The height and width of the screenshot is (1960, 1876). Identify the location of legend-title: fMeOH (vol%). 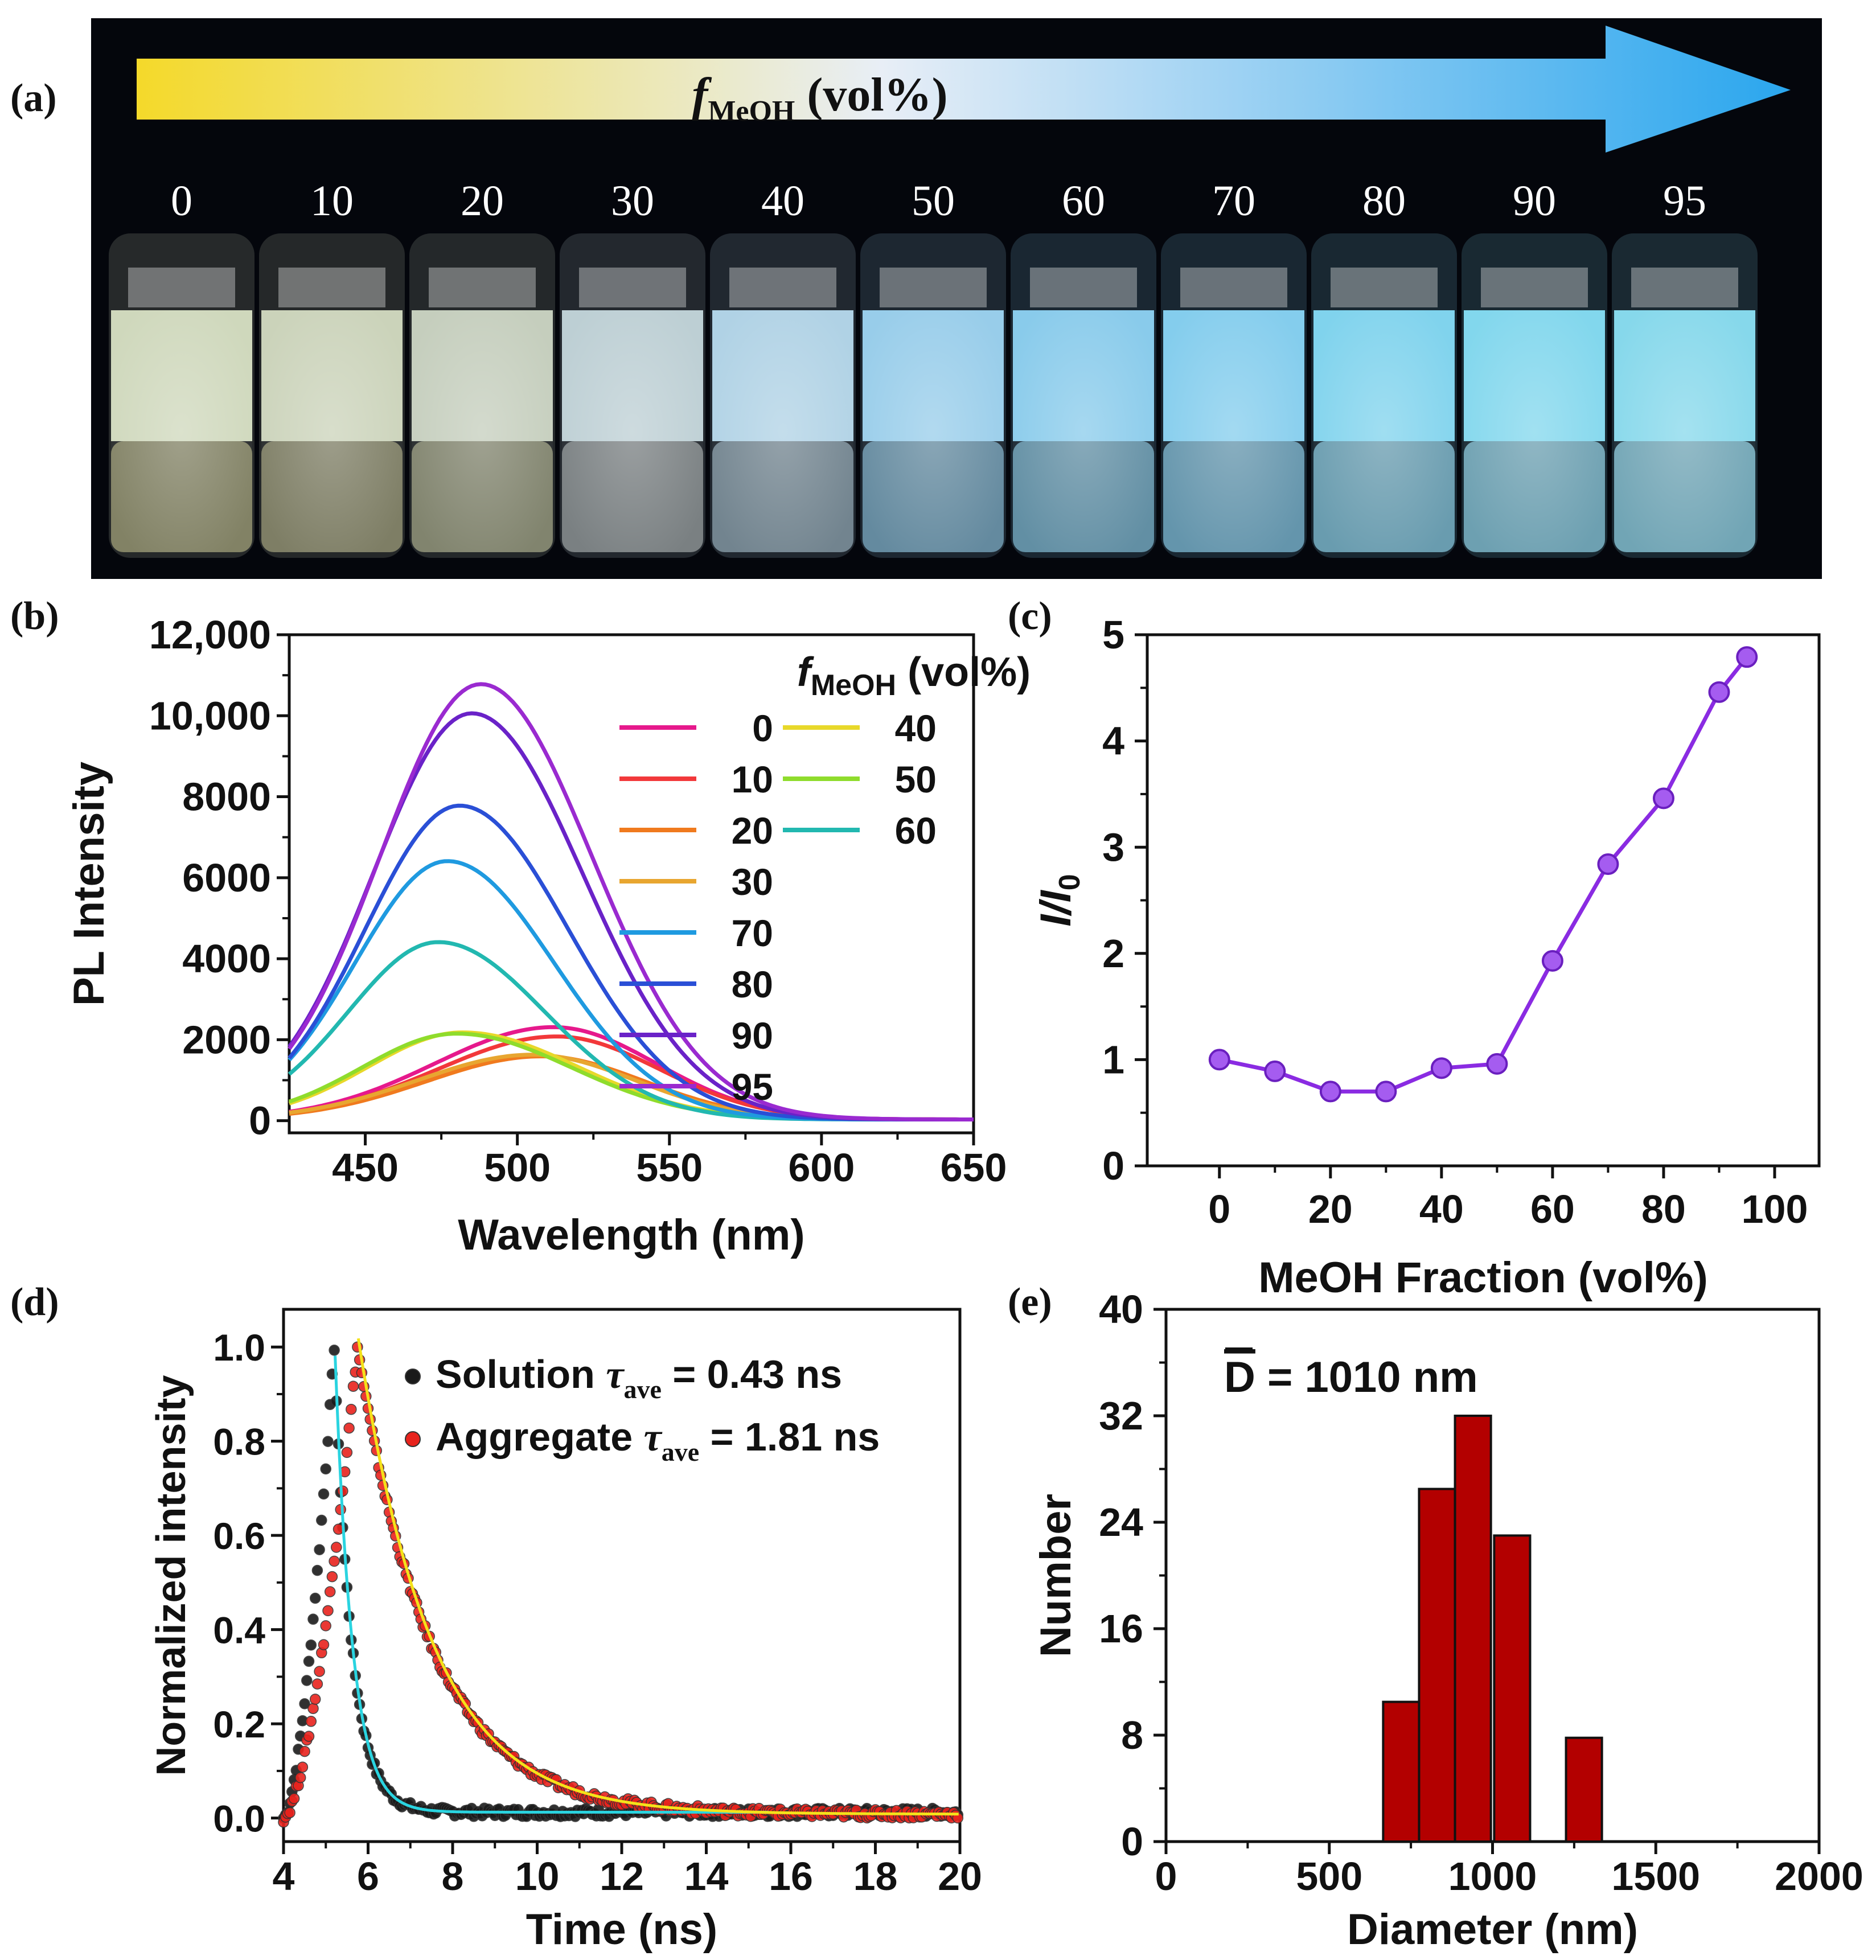
(914, 676).